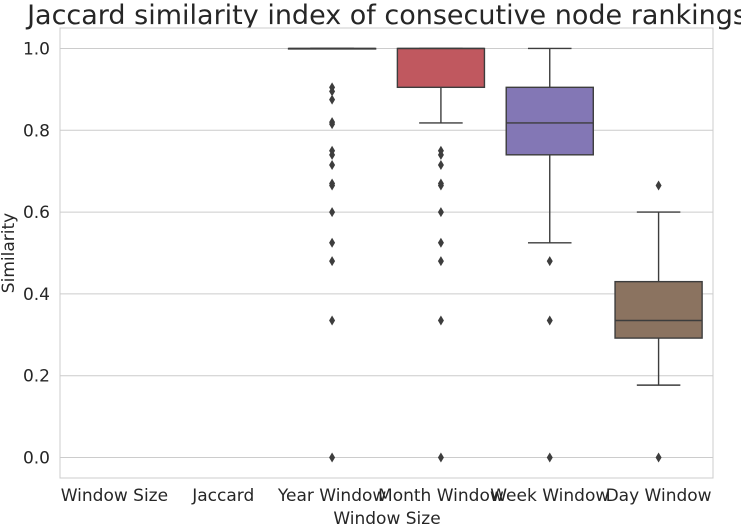  Describe the element at coordinates (36, 253) in the screenshot. I see `y-tick-labels: 0.0 0.2 0.4 0.6 0.8 1.0` at that location.